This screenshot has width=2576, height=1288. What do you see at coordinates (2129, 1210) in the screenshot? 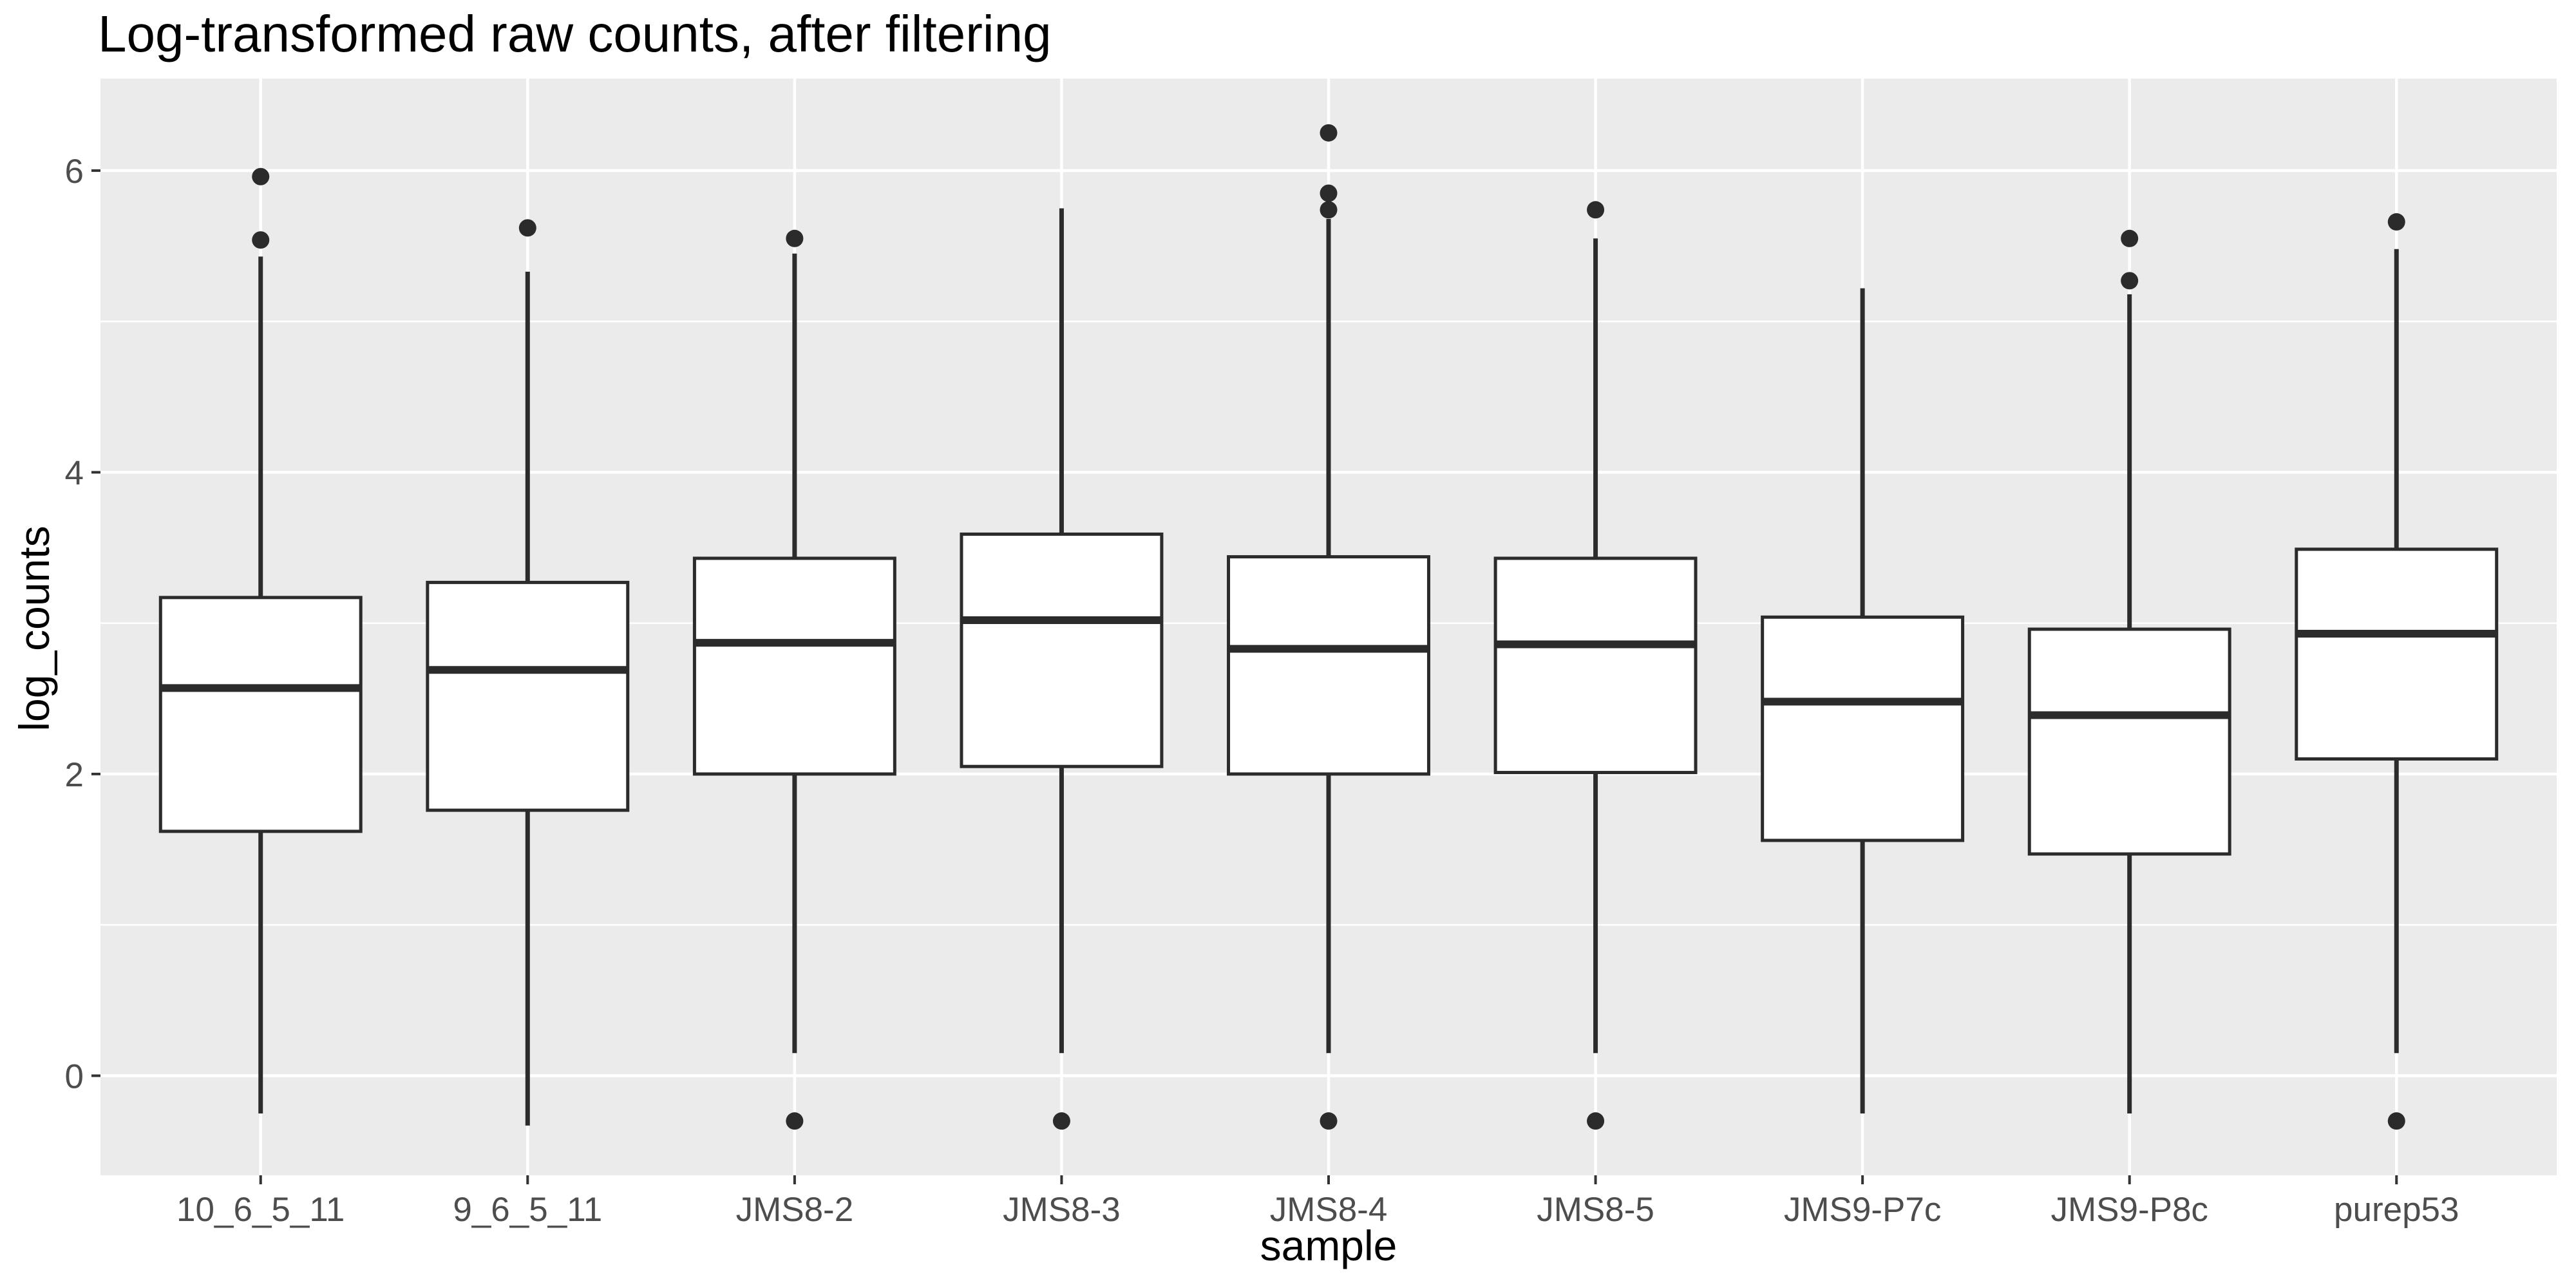
I see `x-tick-label-JMS9-P8c: JMS9-P8c` at bounding box center [2129, 1210].